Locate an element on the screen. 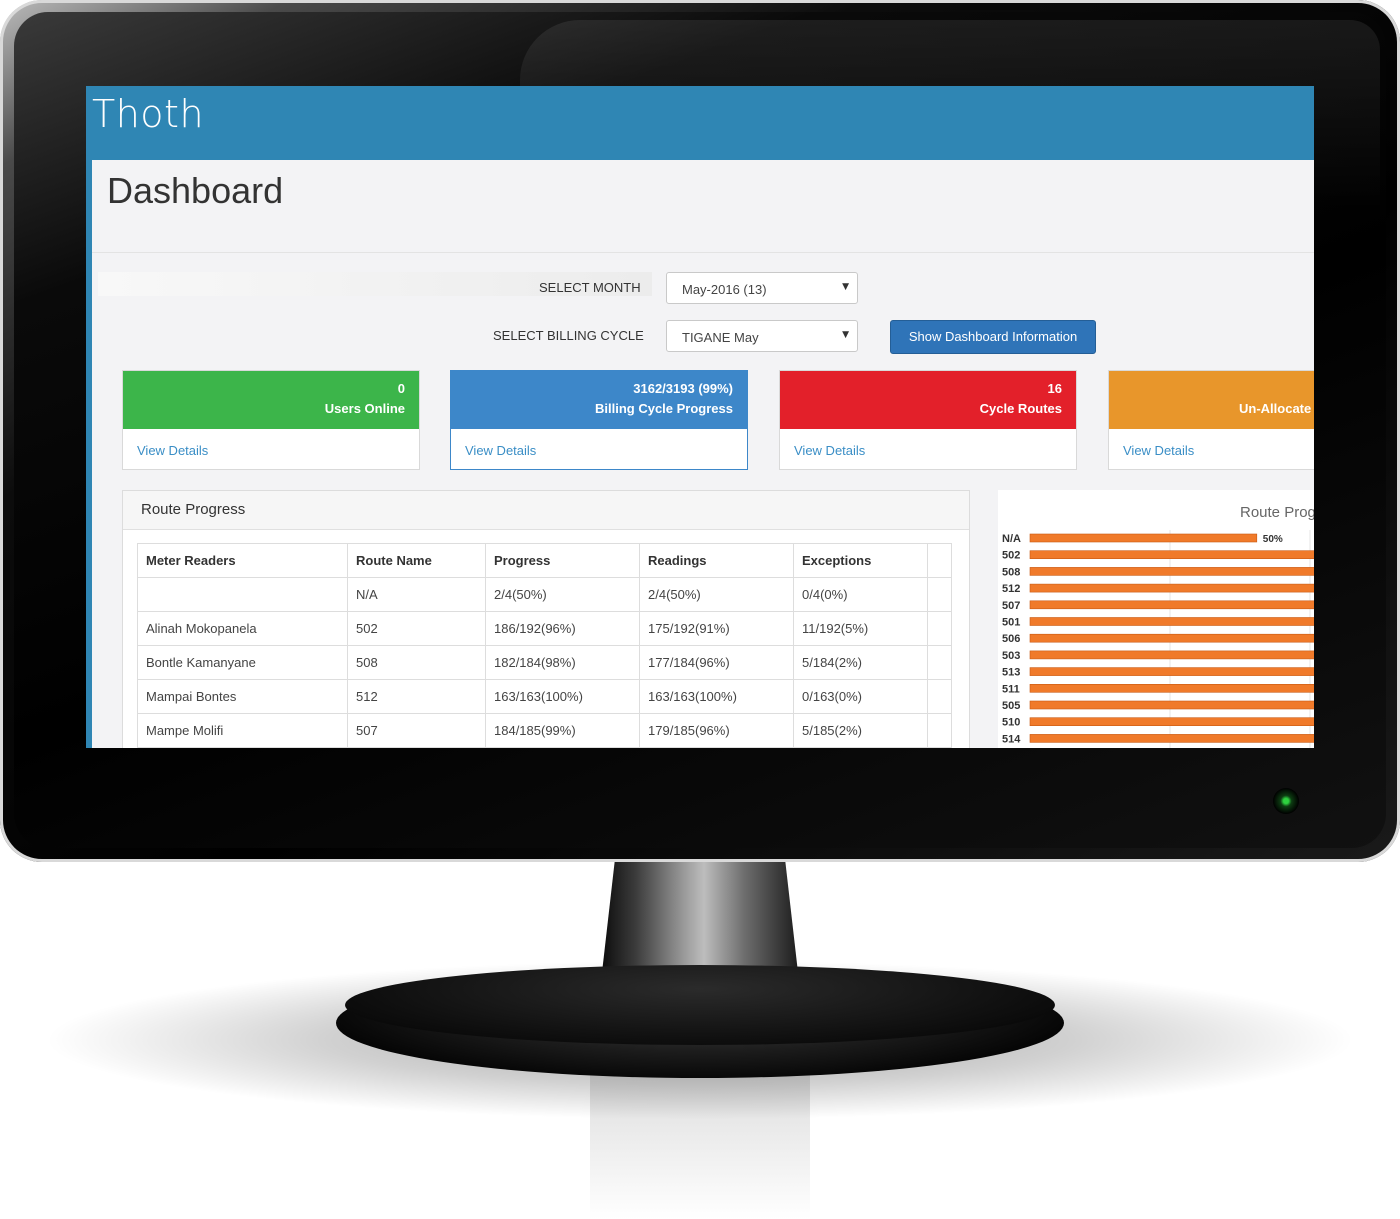 This screenshot has width=1400, height=1219. table-row: N/A 2/4(50%) 2/4(50%) 0/4(0%) is located at coordinates (544, 594).